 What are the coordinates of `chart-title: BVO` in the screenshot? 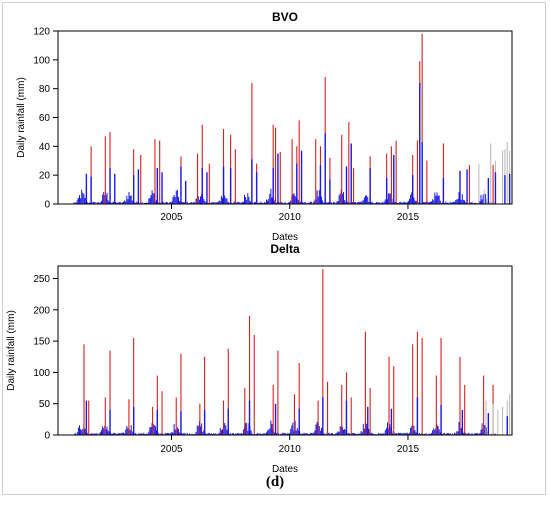 It's located at (285, 17).